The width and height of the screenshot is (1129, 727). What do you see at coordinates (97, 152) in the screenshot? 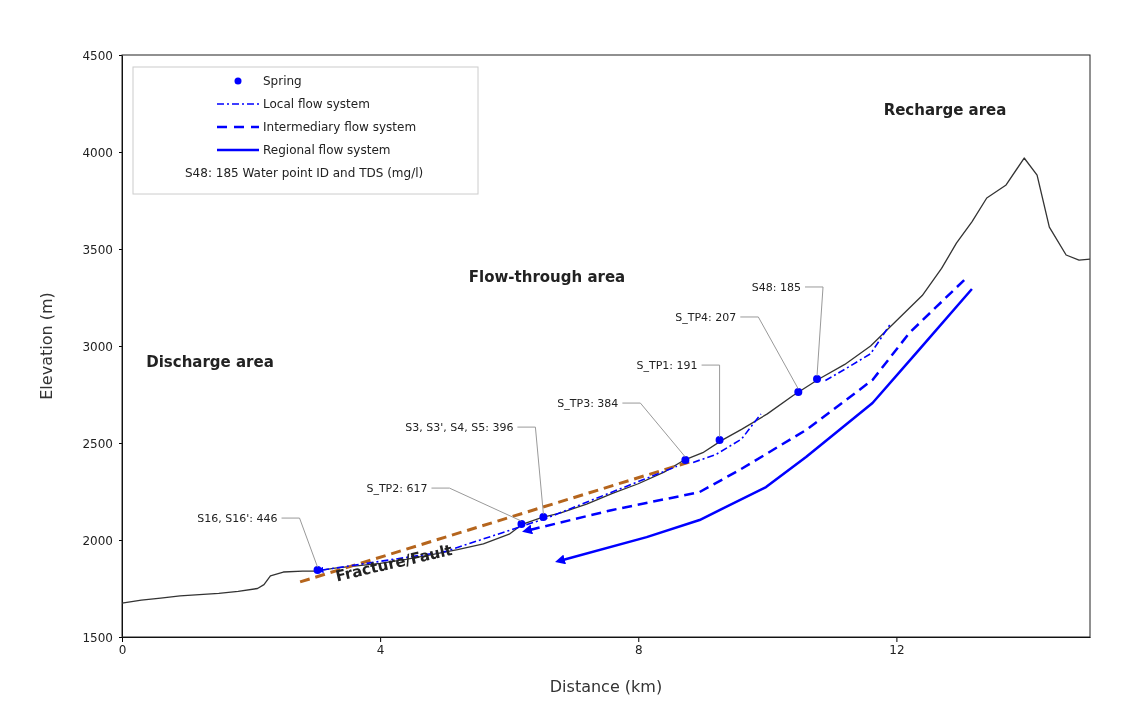
I see `y-tick-label: 4000` at bounding box center [97, 152].